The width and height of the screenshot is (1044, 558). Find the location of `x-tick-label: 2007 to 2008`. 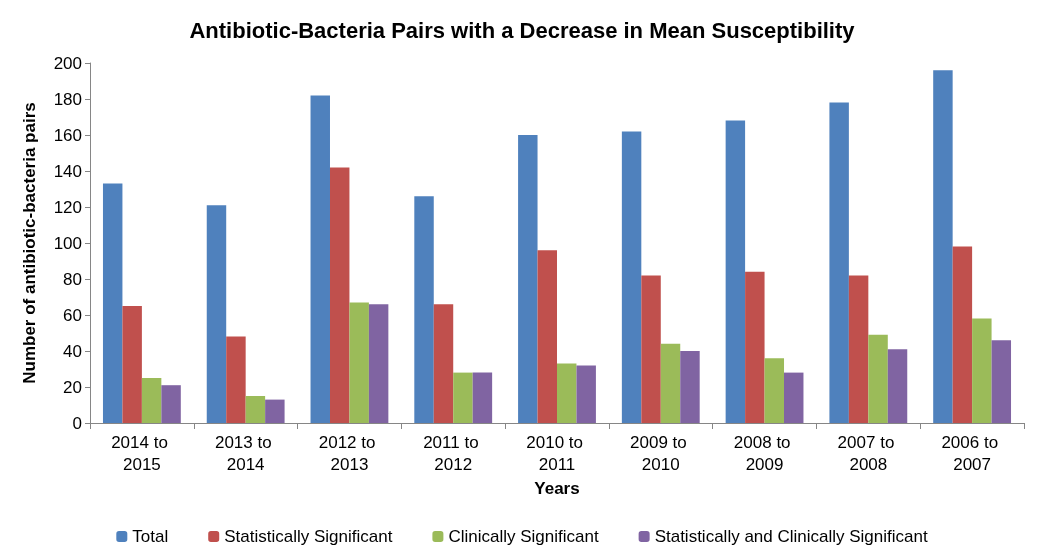

x-tick-label: 2007 to 2008 is located at coordinates (868, 453).